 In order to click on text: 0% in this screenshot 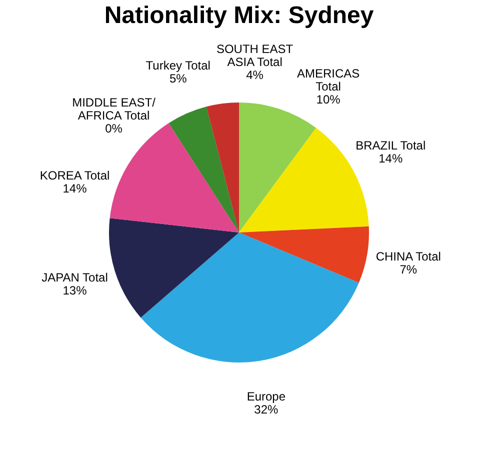, I will do `click(113, 129)`.